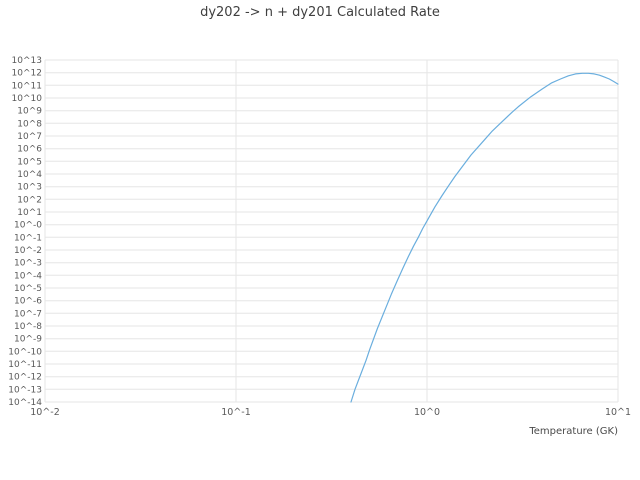  I want to click on y-tick-label: 10^9, so click(29, 112).